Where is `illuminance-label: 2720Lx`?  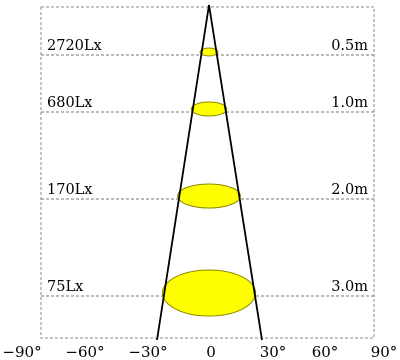 illuminance-label: 2720Lx is located at coordinates (74, 46).